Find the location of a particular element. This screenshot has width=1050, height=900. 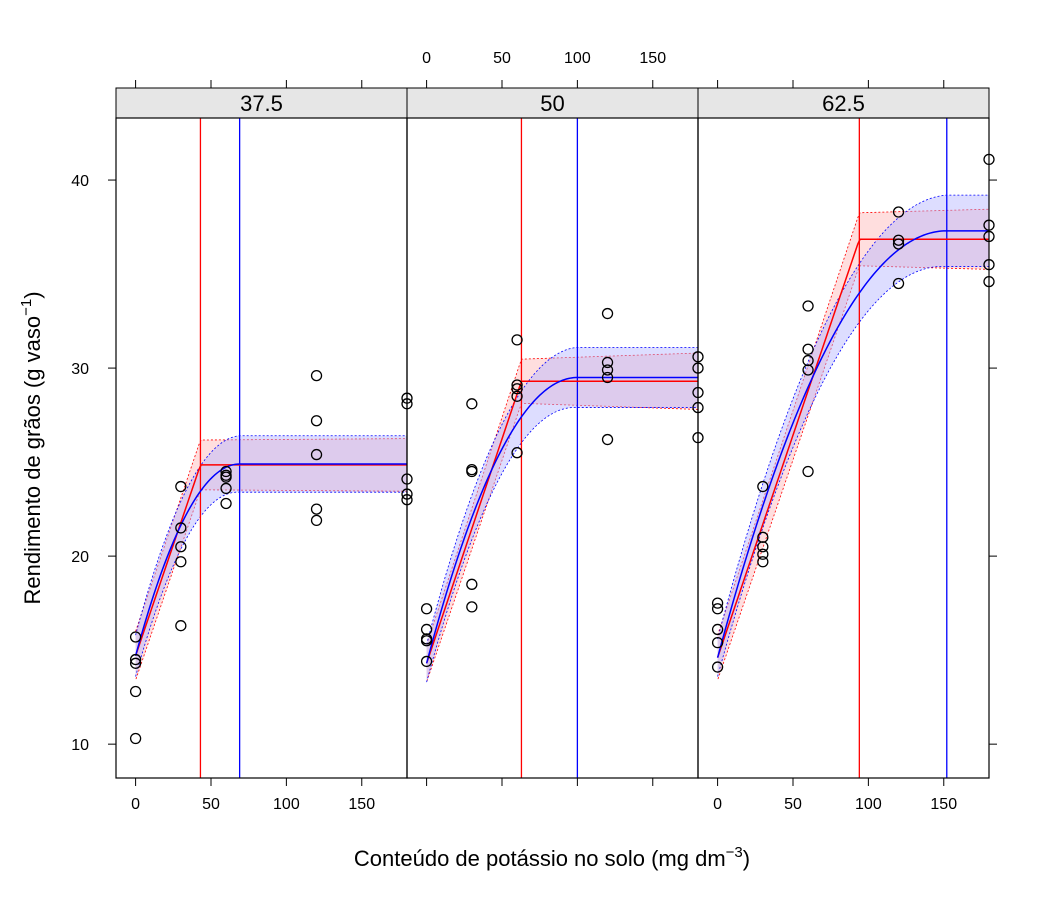

y-axis-title: Rendimento de grãos (g vaso−1) is located at coordinates (31, 447).